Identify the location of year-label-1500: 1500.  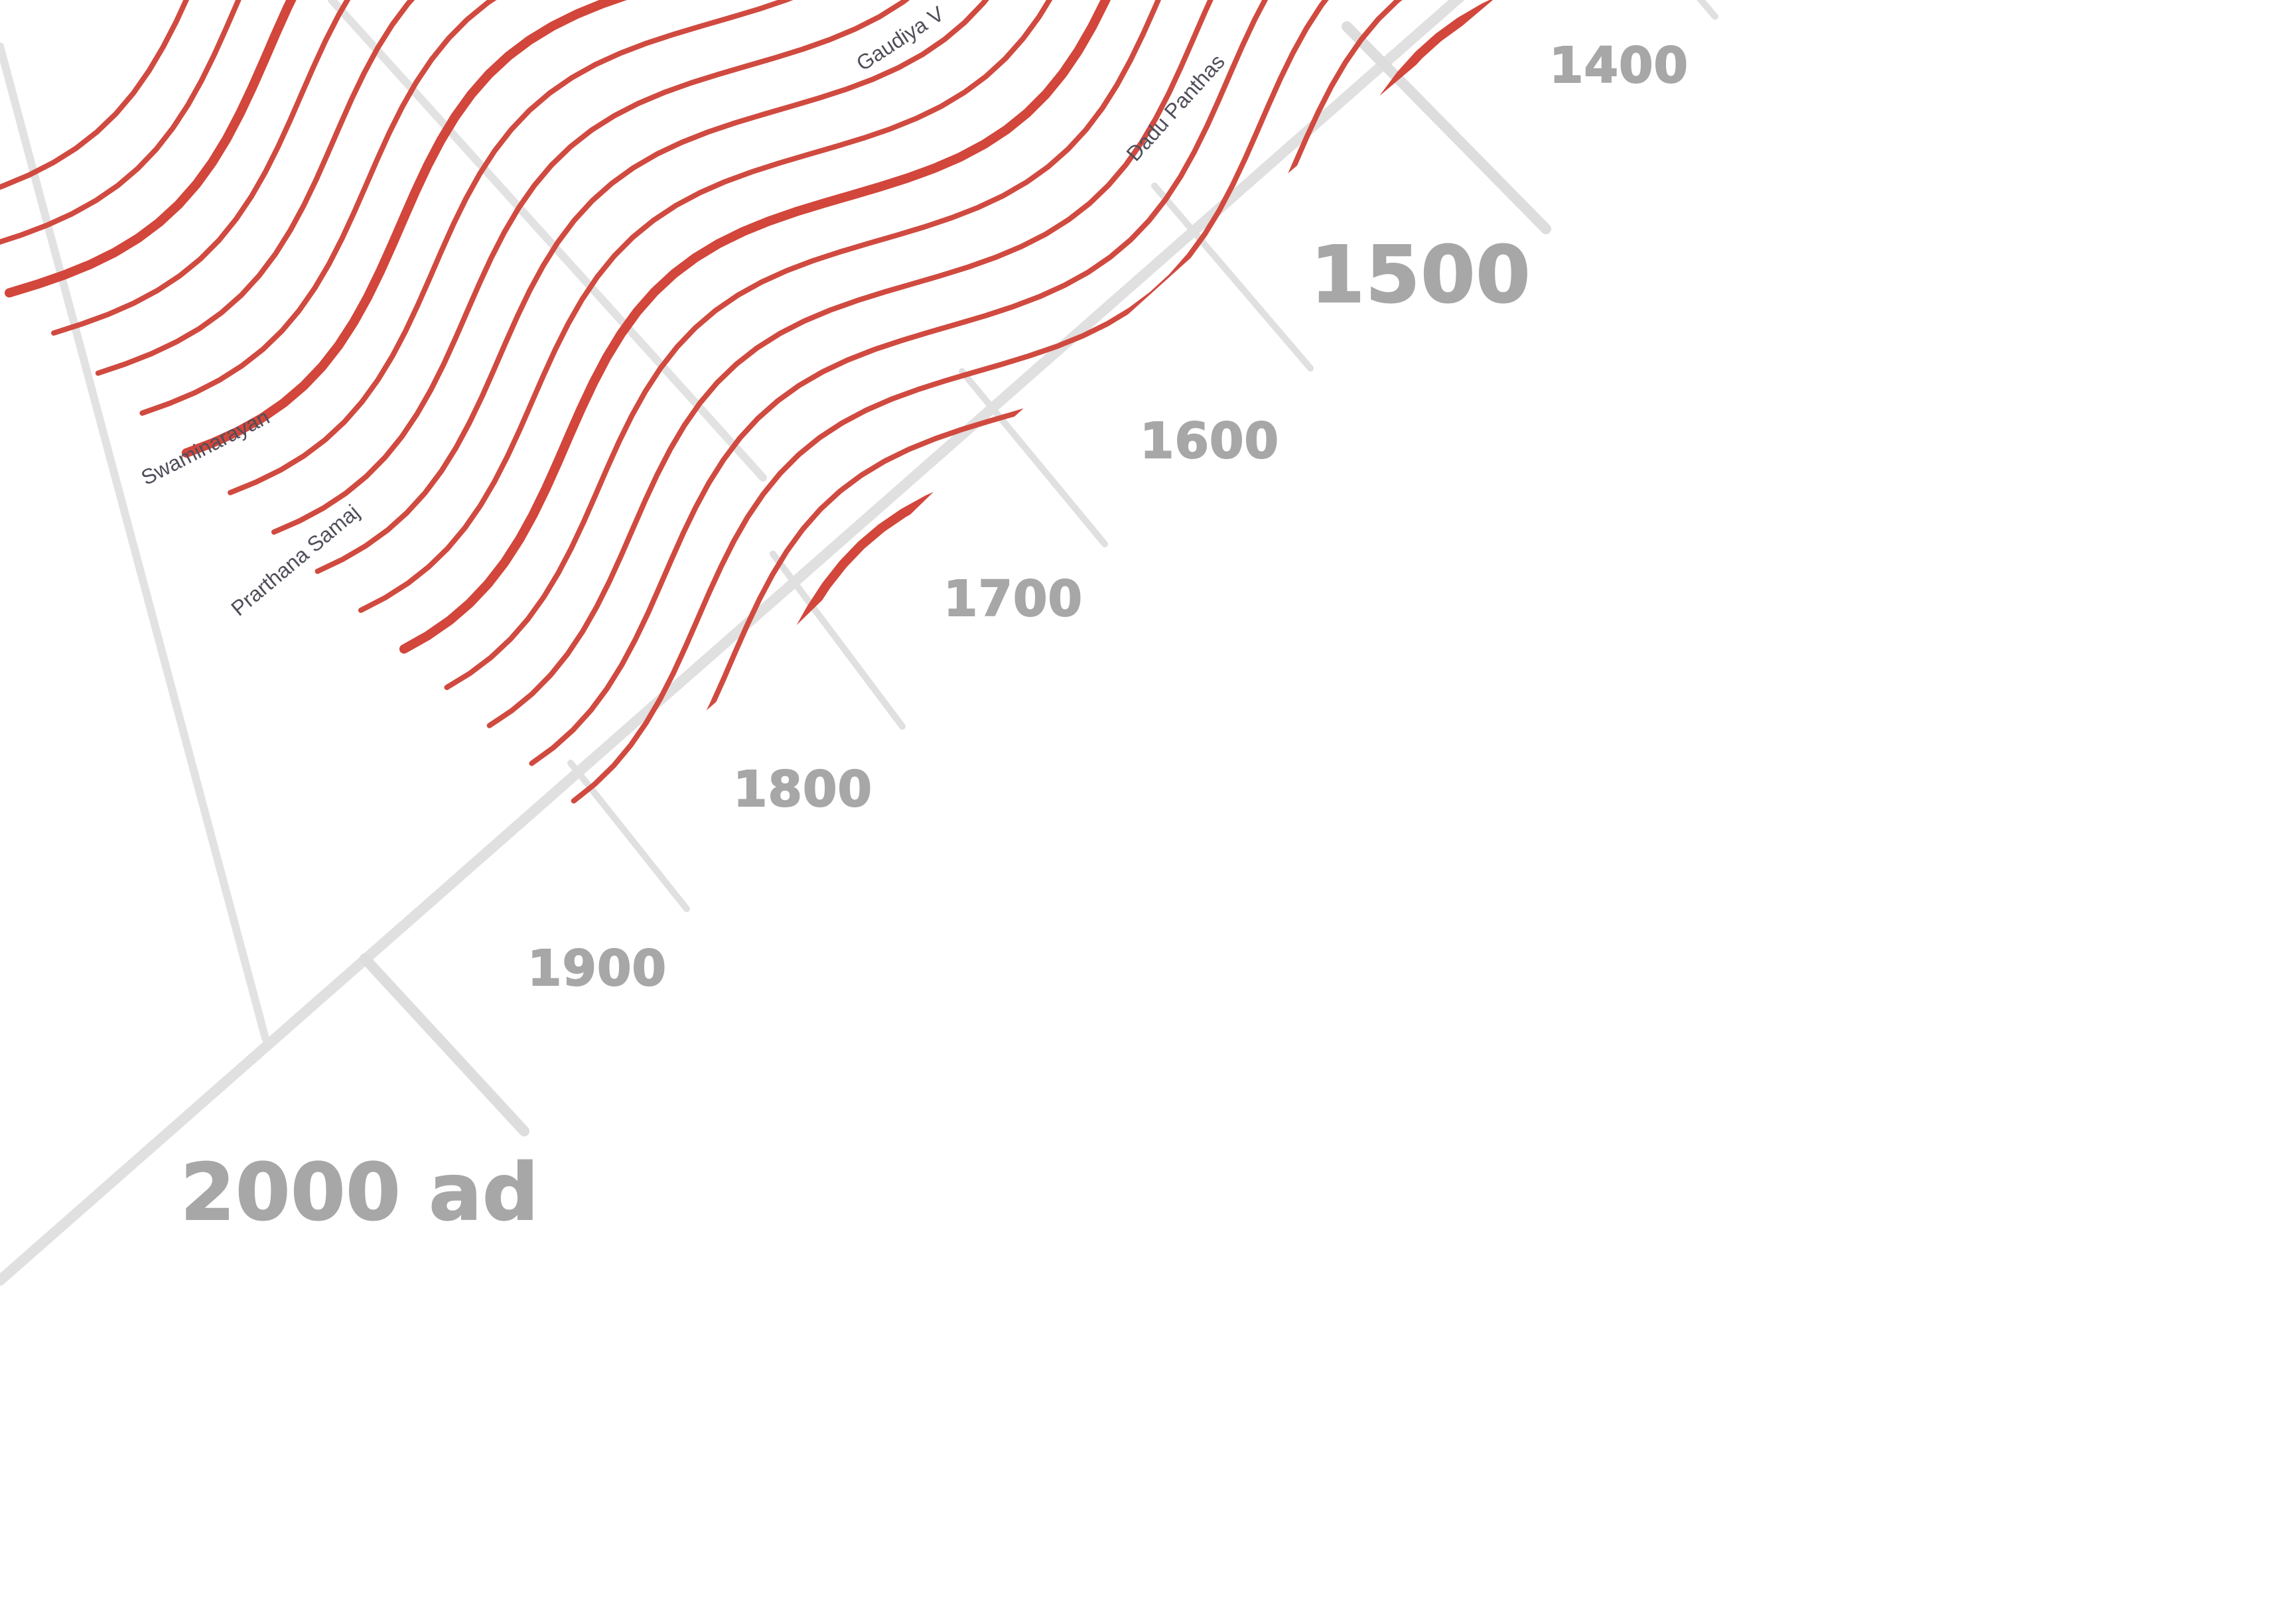
(1420, 274).